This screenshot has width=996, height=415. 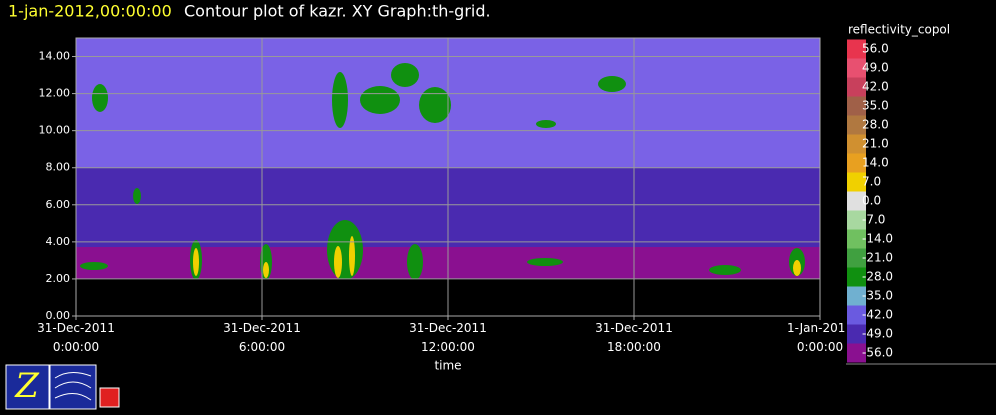 I want to click on x-tick-label: 1-Jan-2012 0:00:00, so click(x=820, y=337).